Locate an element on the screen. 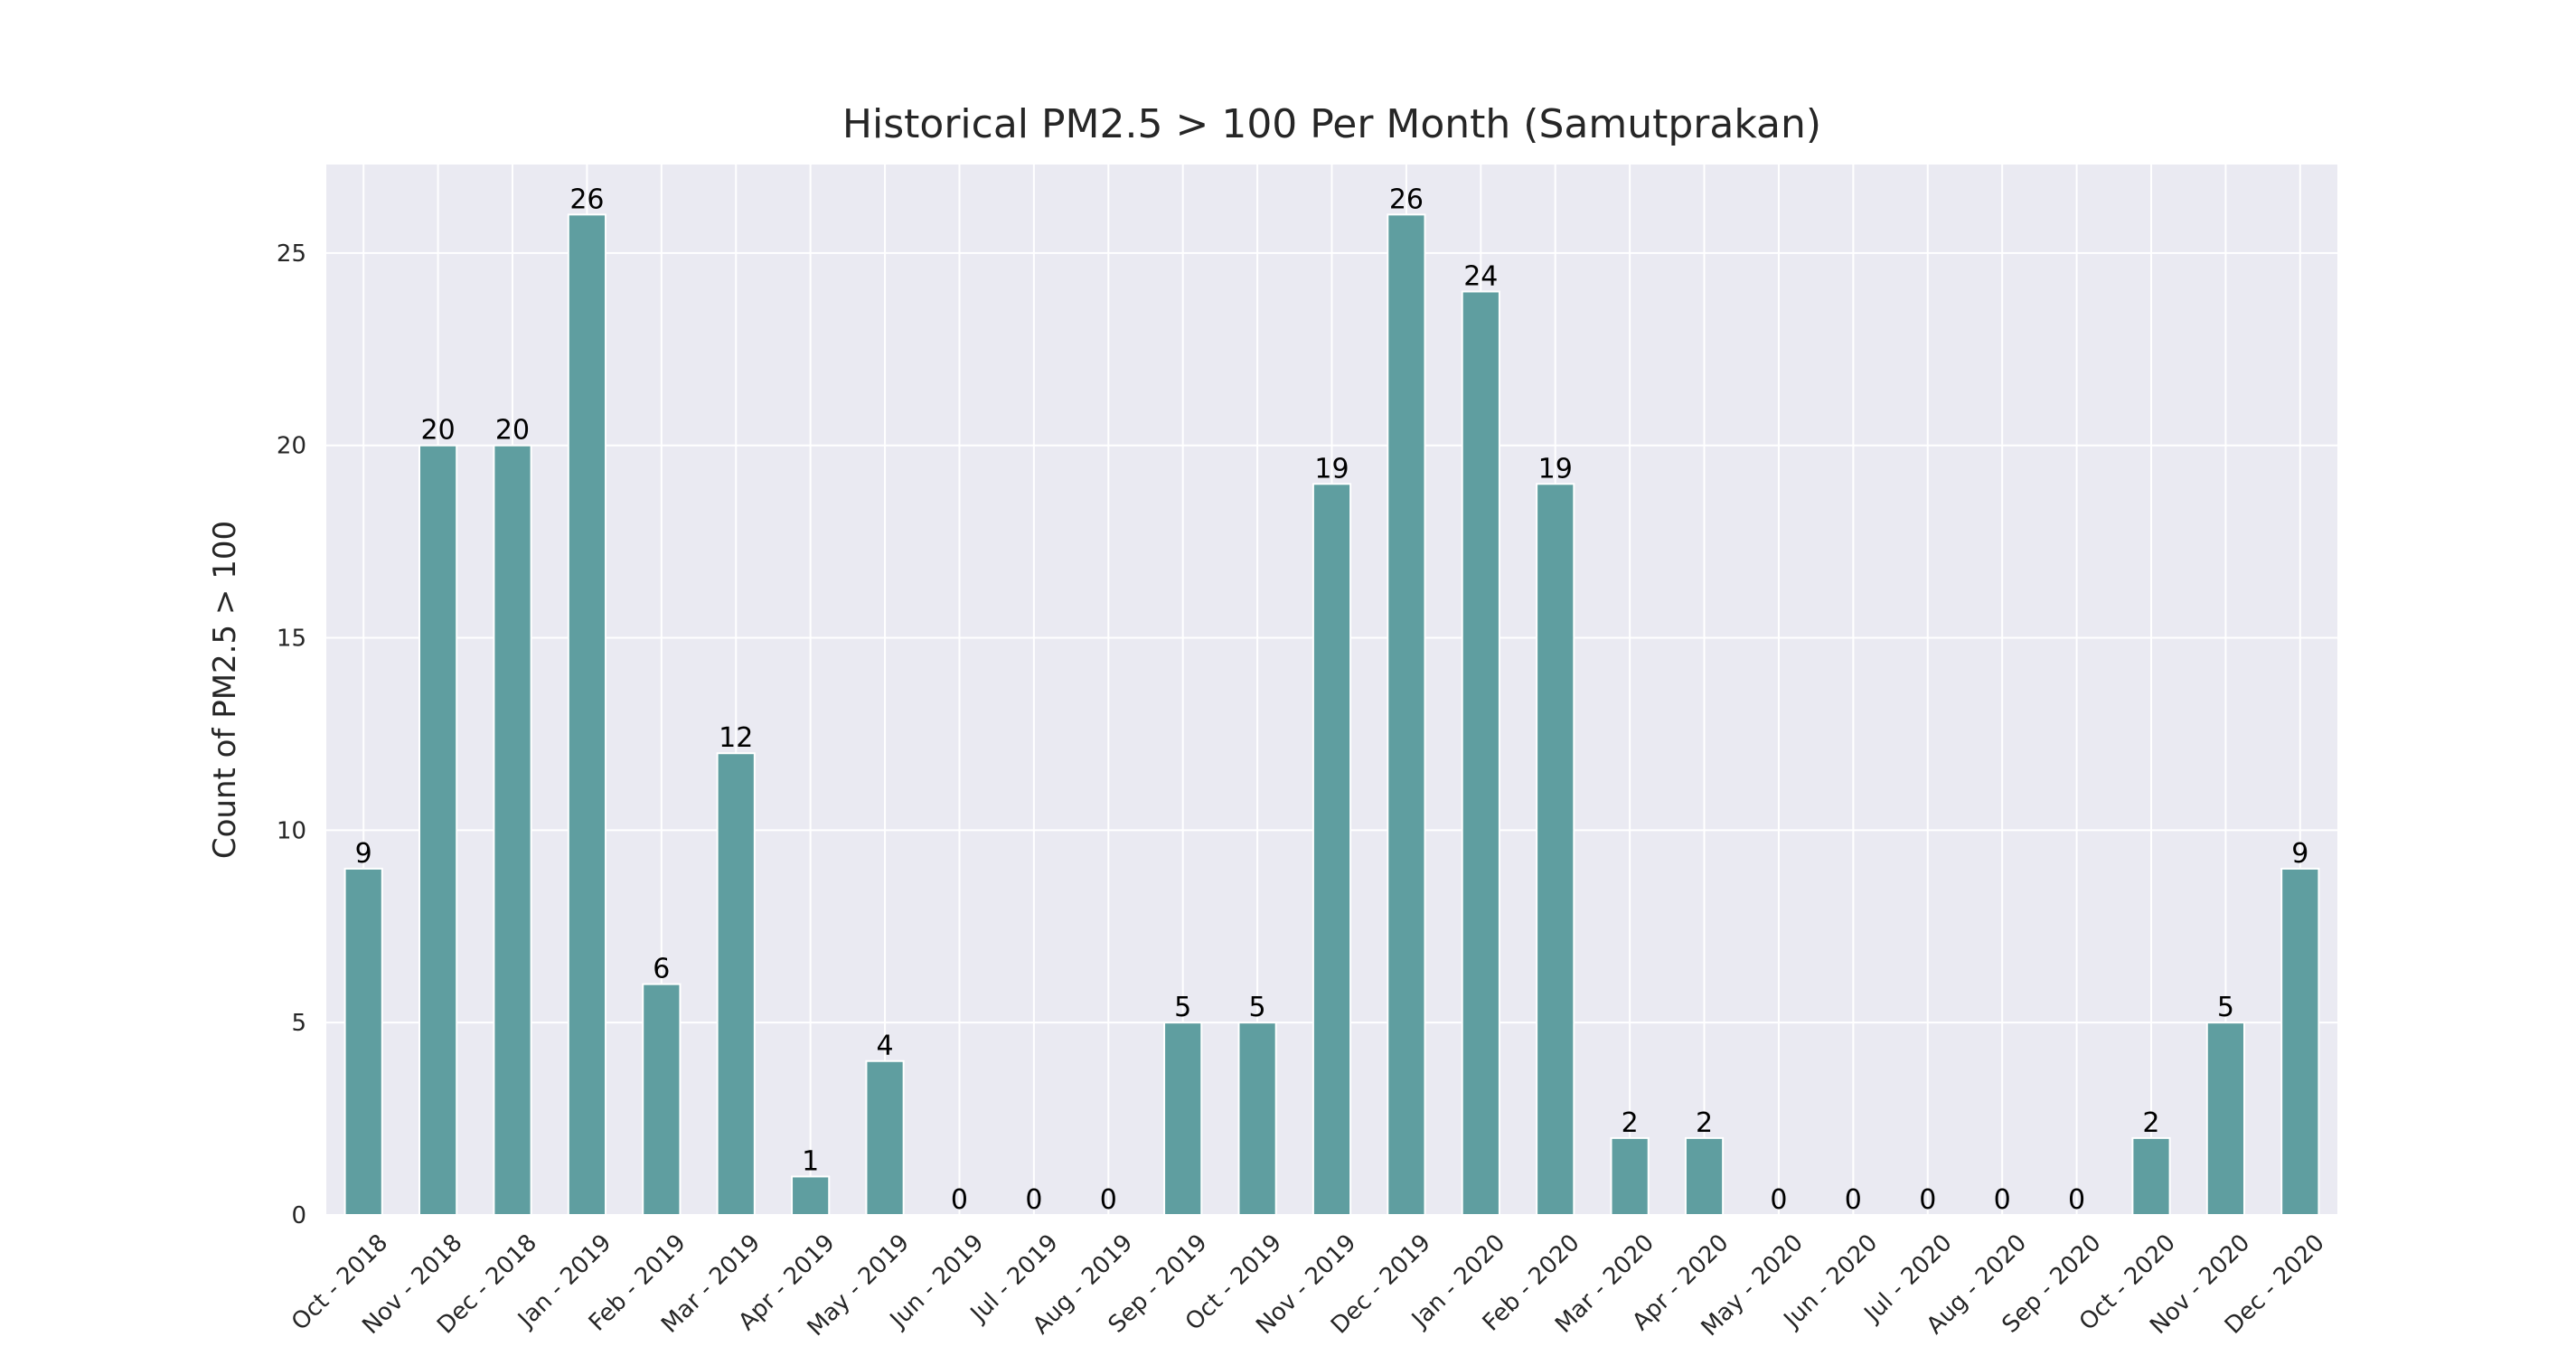 This screenshot has height=1356, width=2576. y-tick-label: 10 is located at coordinates (291, 830).